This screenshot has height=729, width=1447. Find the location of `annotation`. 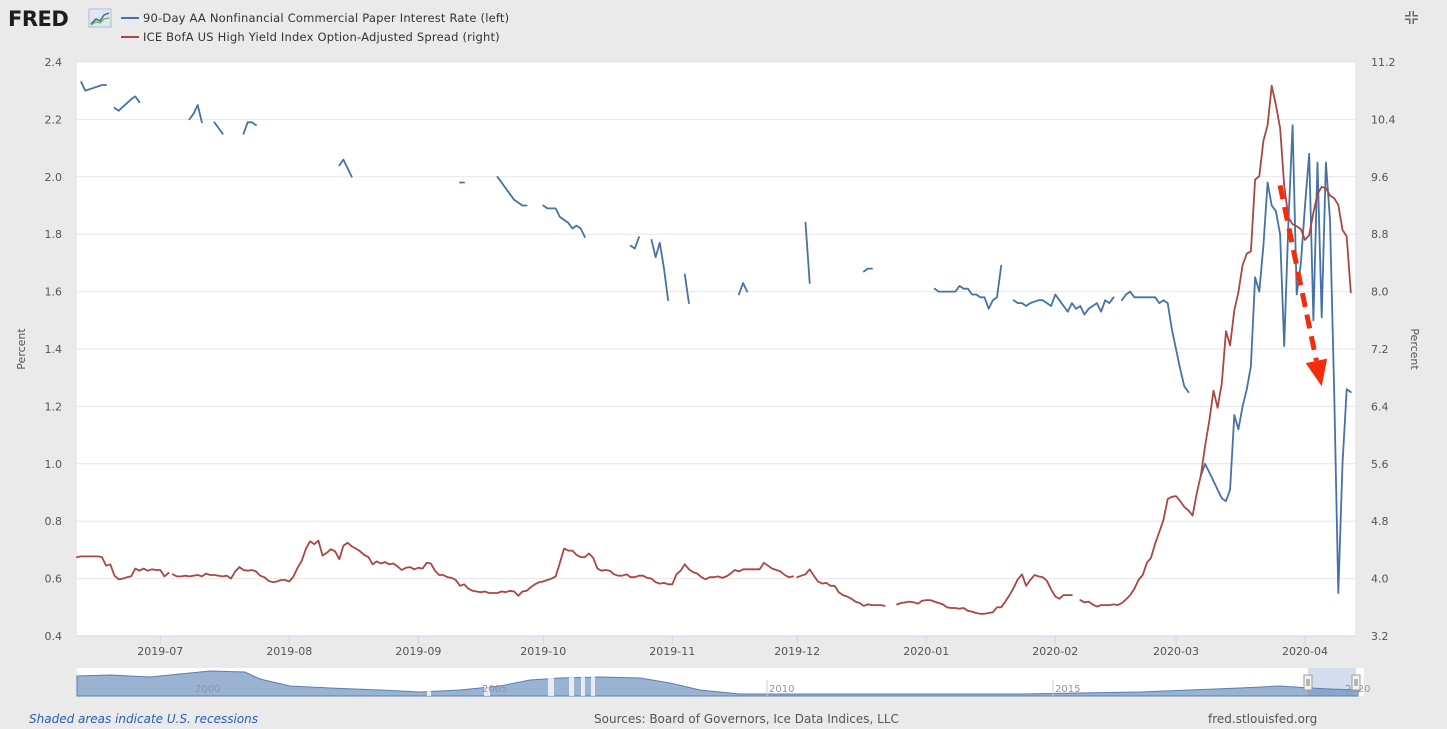

annotation is located at coordinates (1302, 285).